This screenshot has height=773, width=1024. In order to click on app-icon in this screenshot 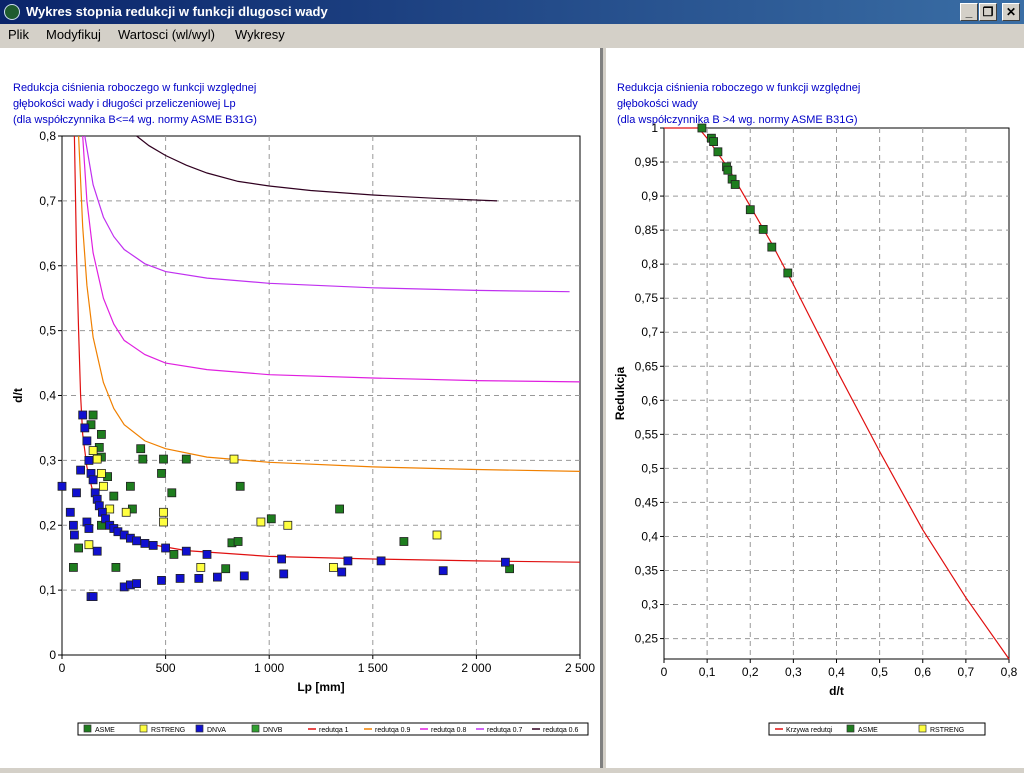, I will do `click(12, 12)`.